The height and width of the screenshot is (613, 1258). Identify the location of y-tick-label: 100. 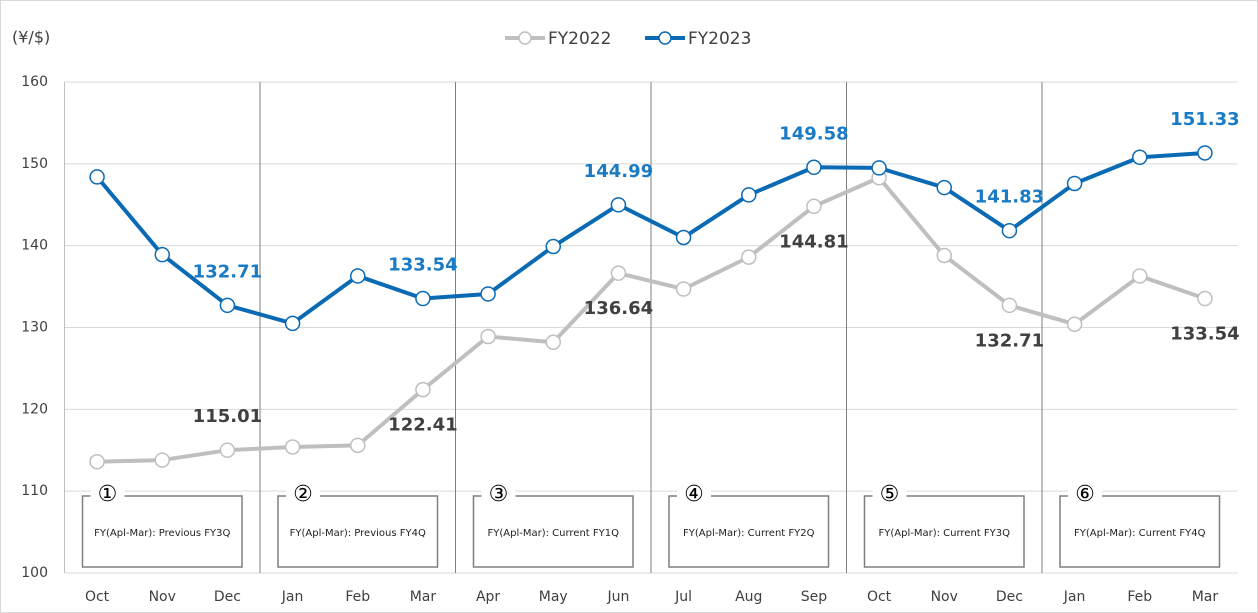
(34, 573).